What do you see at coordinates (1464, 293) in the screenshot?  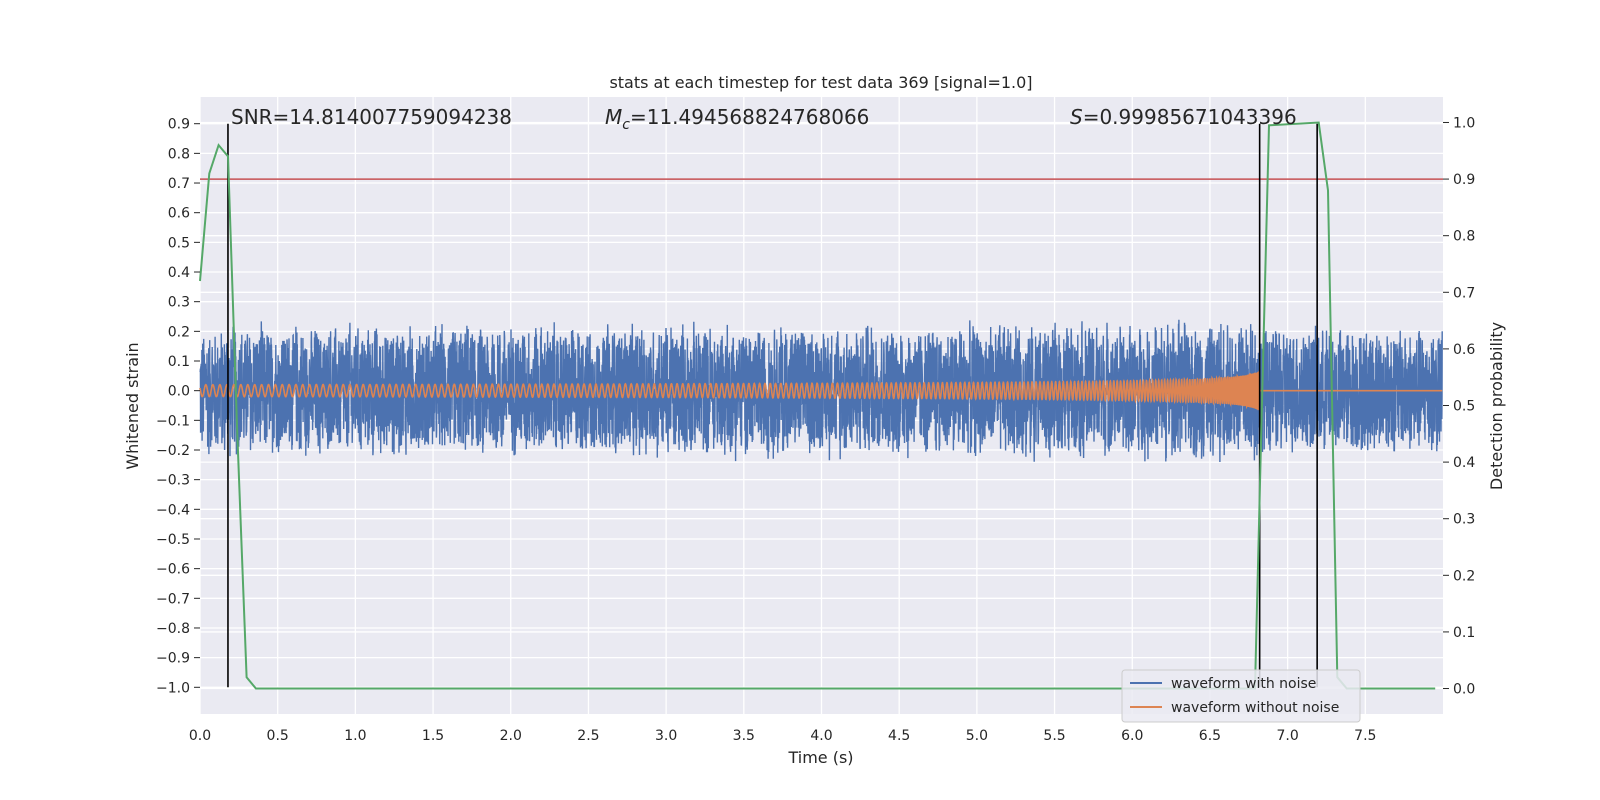 I see `y-right-tick-label: 0.7` at bounding box center [1464, 293].